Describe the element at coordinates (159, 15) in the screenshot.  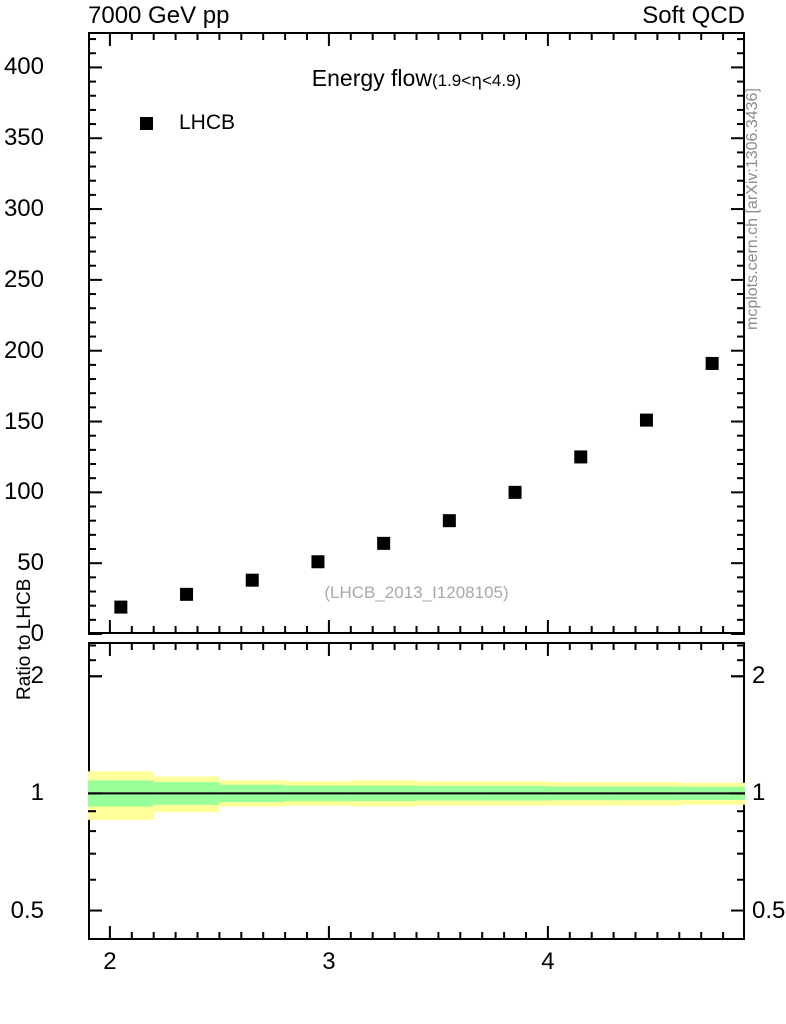
I see `header-beam-label: 7000 GeV pp` at that location.